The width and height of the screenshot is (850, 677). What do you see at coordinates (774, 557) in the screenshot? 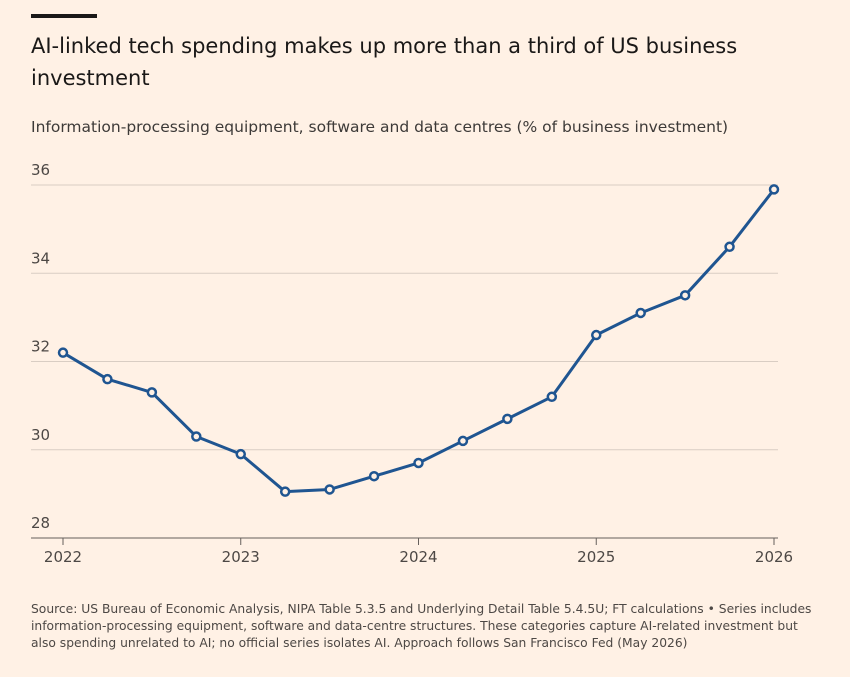
I see `x-tick-label: 2026` at bounding box center [774, 557].